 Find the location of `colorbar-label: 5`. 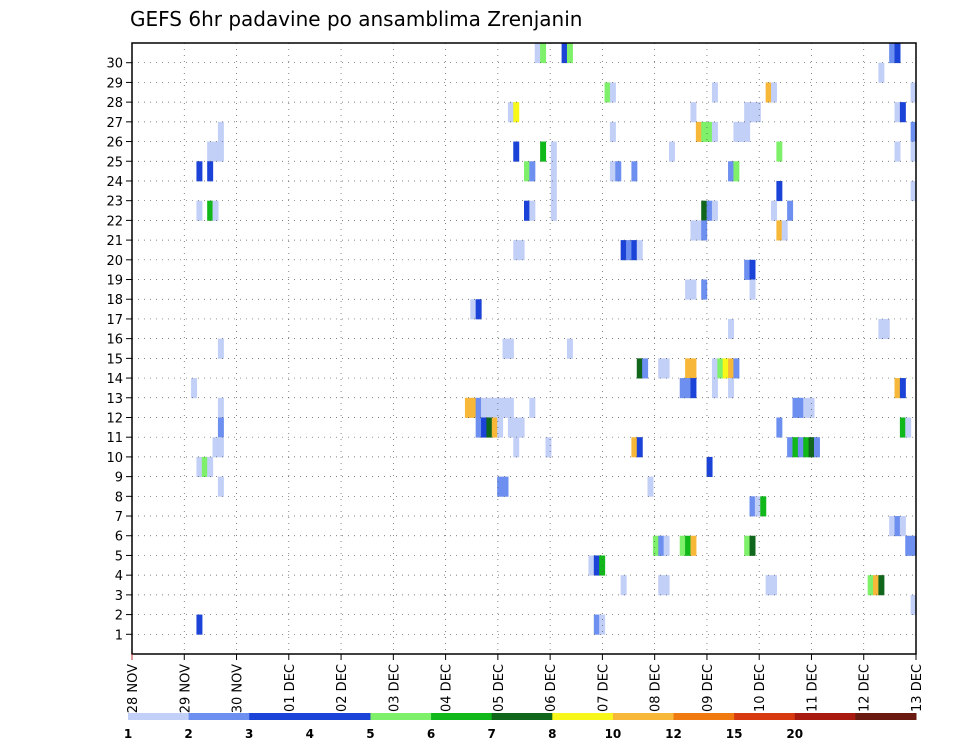

colorbar-label: 5 is located at coordinates (370, 734).